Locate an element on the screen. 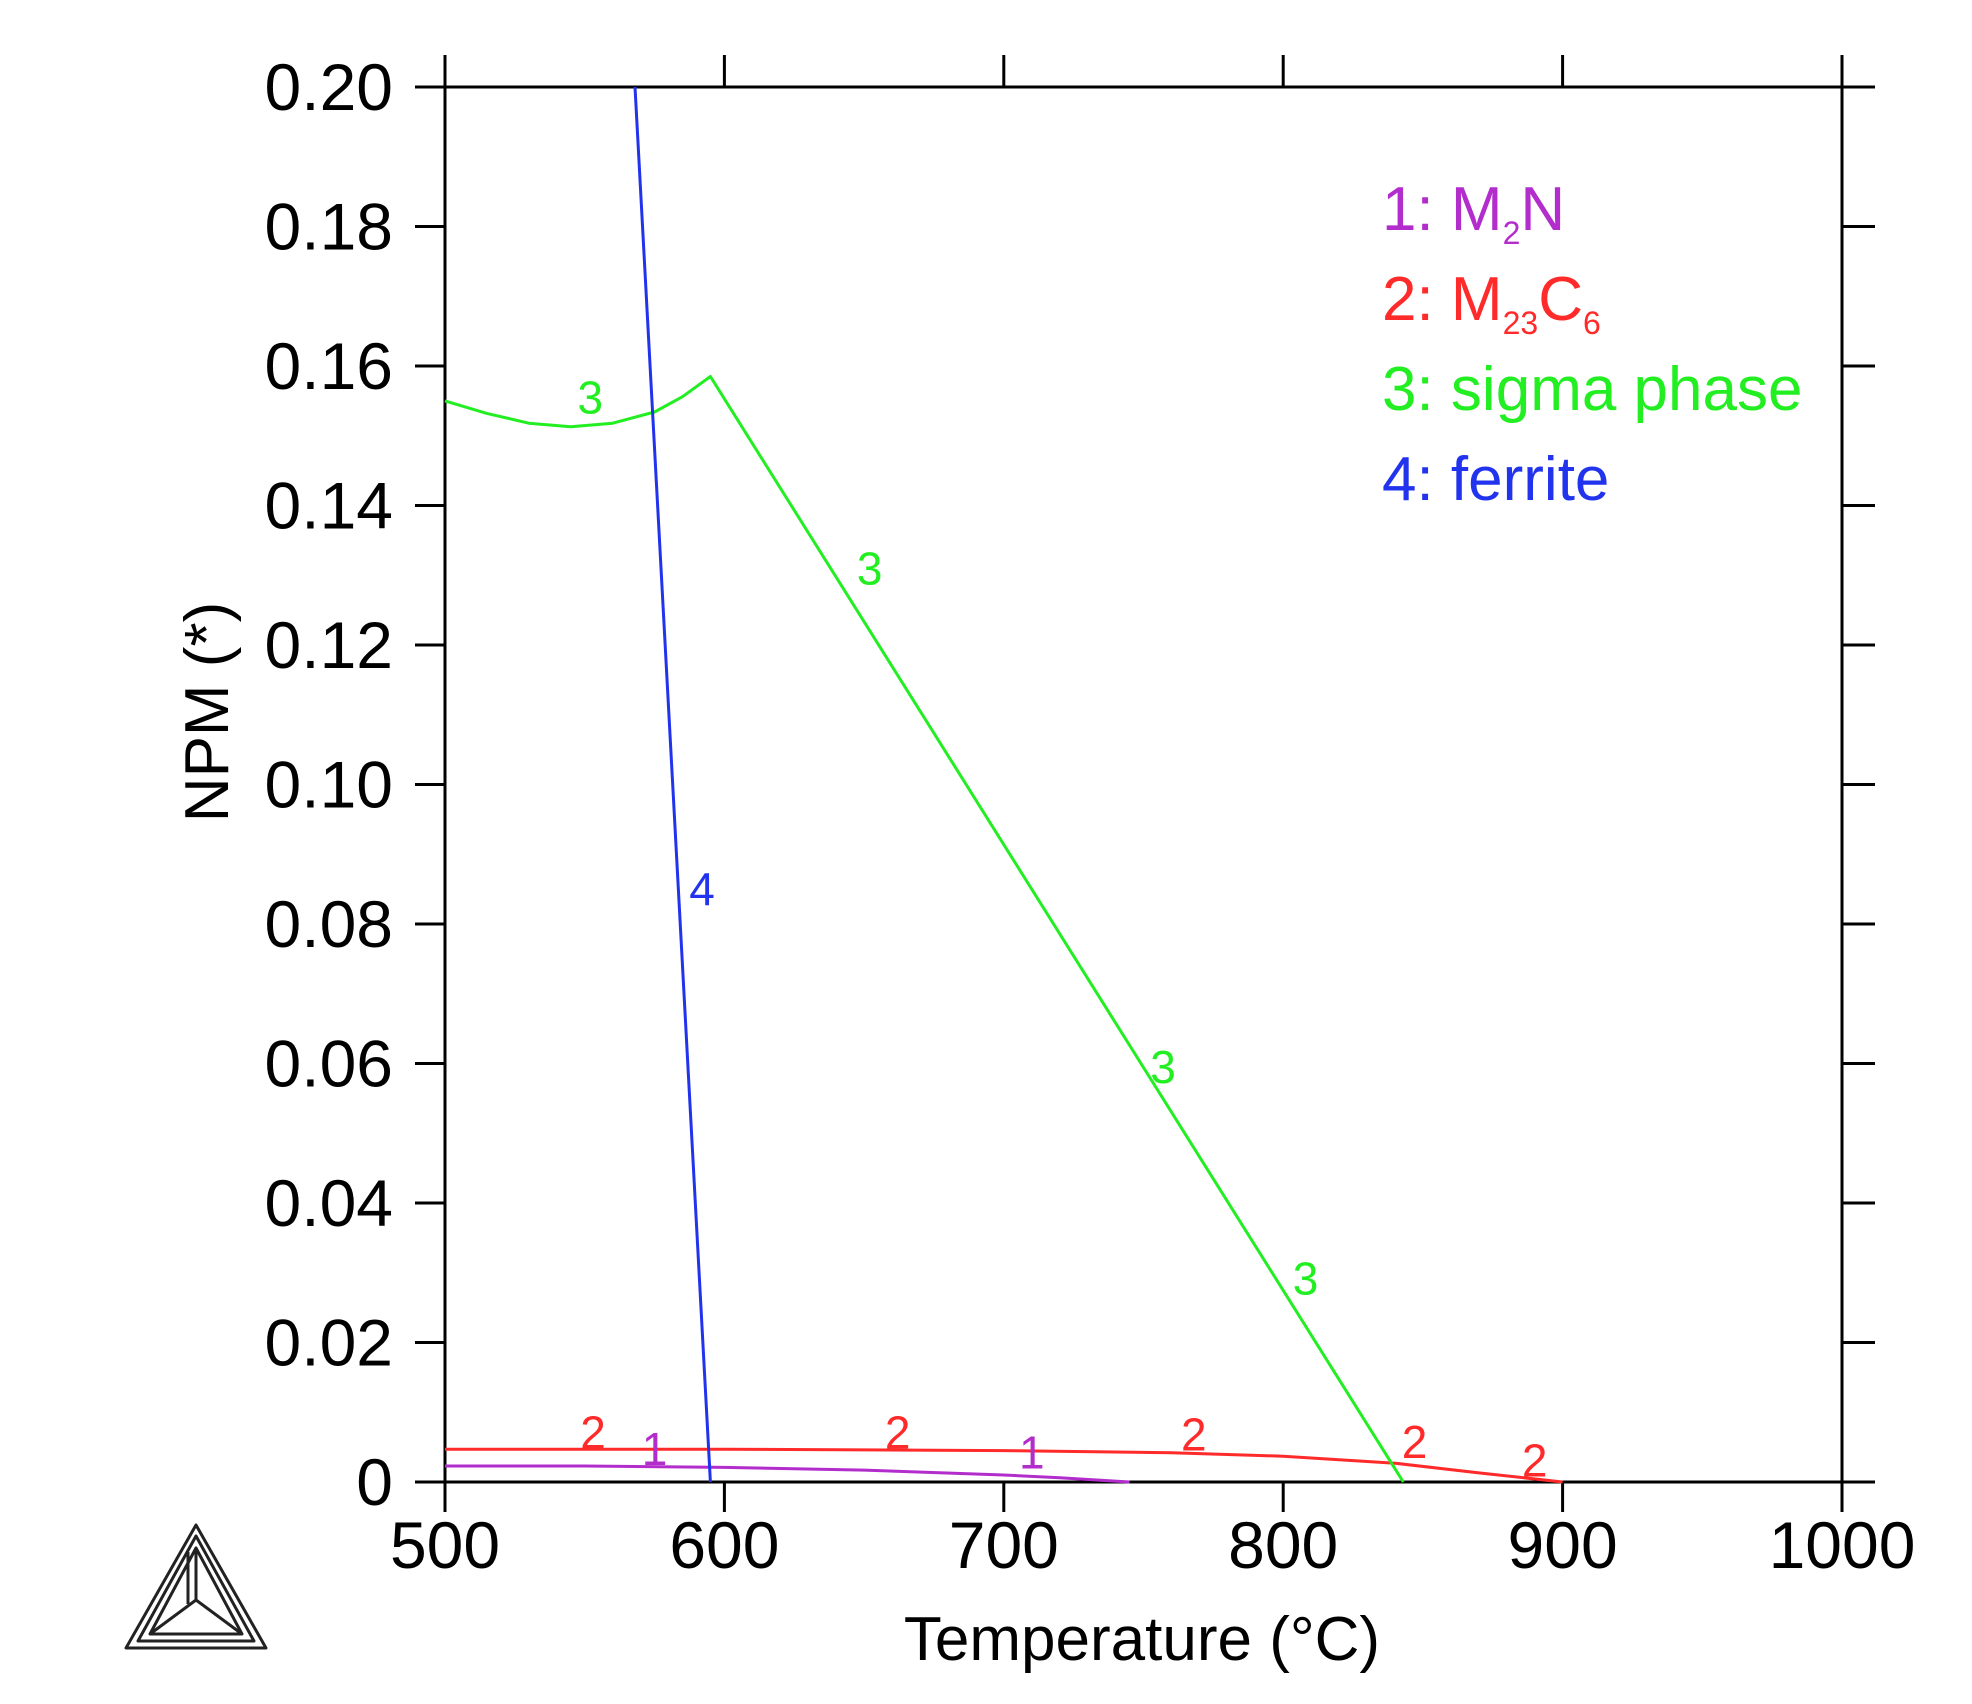 Image resolution: width=1972 pixels, height=1704 pixels. y-tick-label: 0.18 is located at coordinates (329, 227).